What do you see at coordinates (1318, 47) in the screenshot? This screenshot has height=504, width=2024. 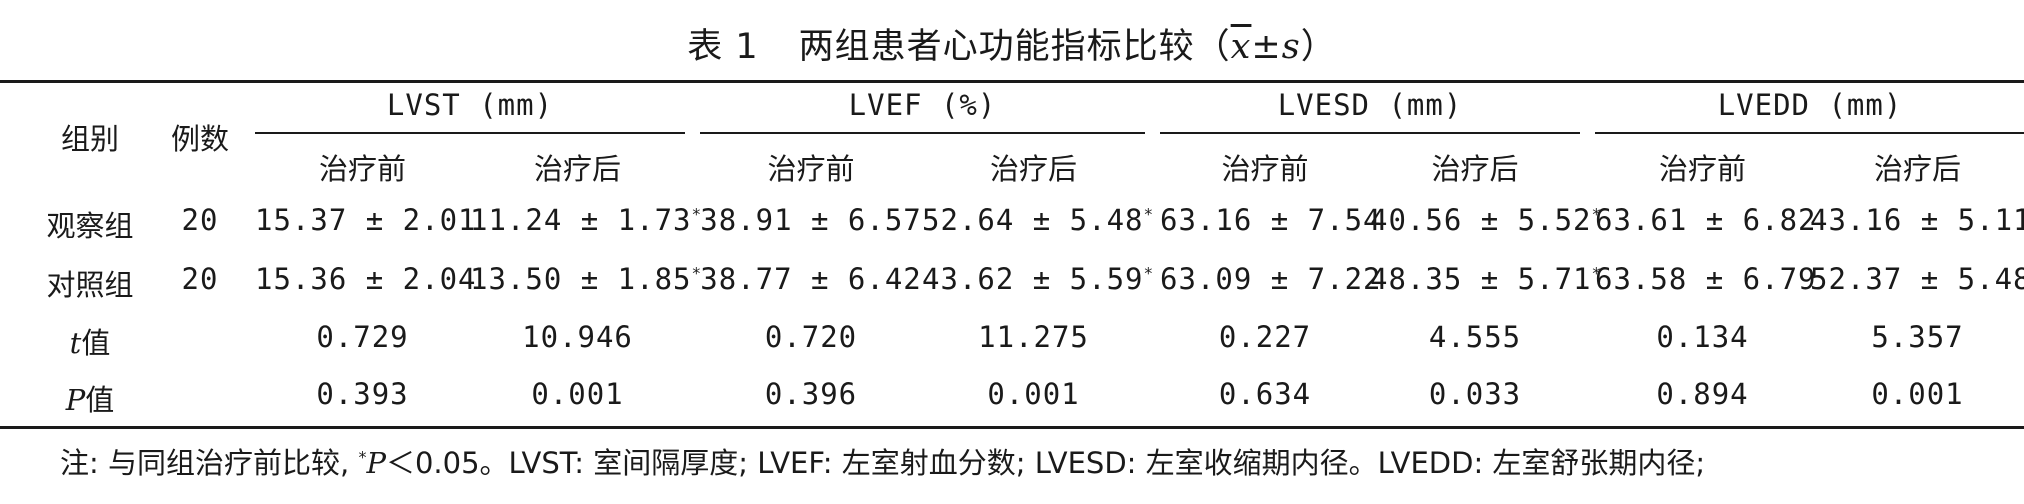 I see `title-close-paren: ）` at bounding box center [1318, 47].